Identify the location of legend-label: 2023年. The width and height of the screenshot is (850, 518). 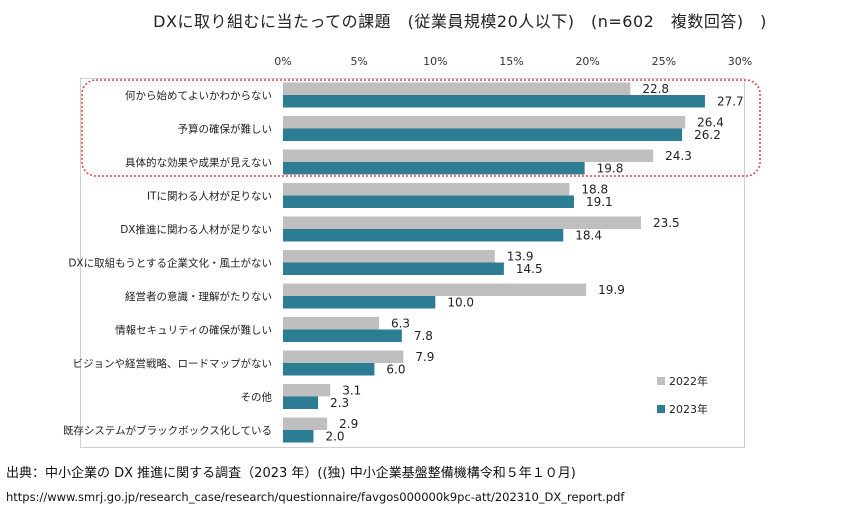
(688, 409).